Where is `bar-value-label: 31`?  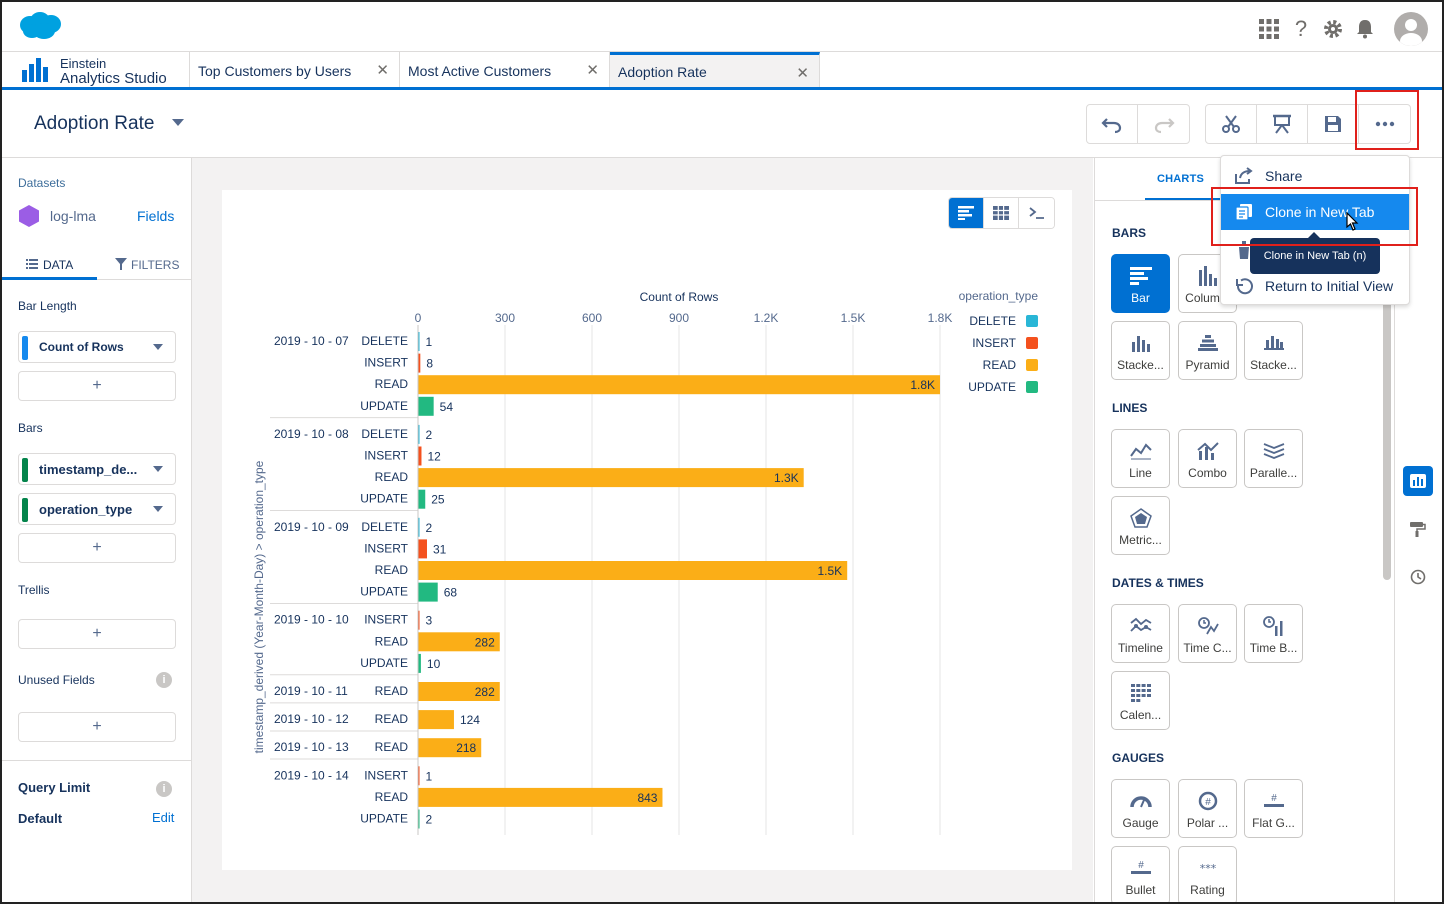
bar-value-label: 31 is located at coordinates (440, 549).